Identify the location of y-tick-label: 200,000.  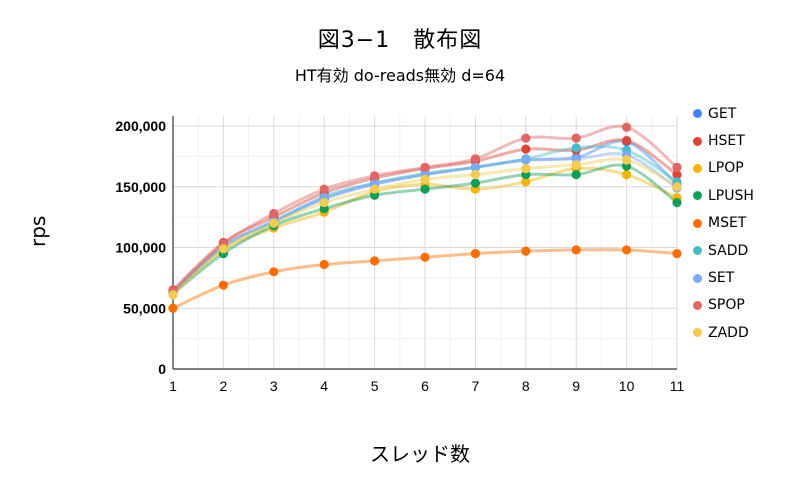
(140, 126).